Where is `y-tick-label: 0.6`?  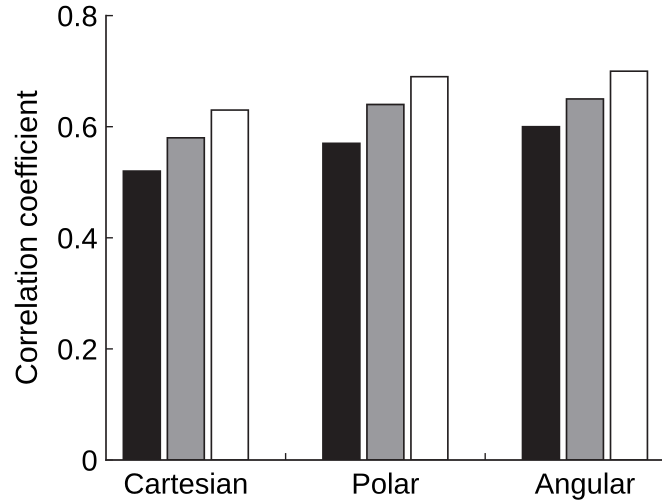 y-tick-label: 0.6 is located at coordinates (77, 127).